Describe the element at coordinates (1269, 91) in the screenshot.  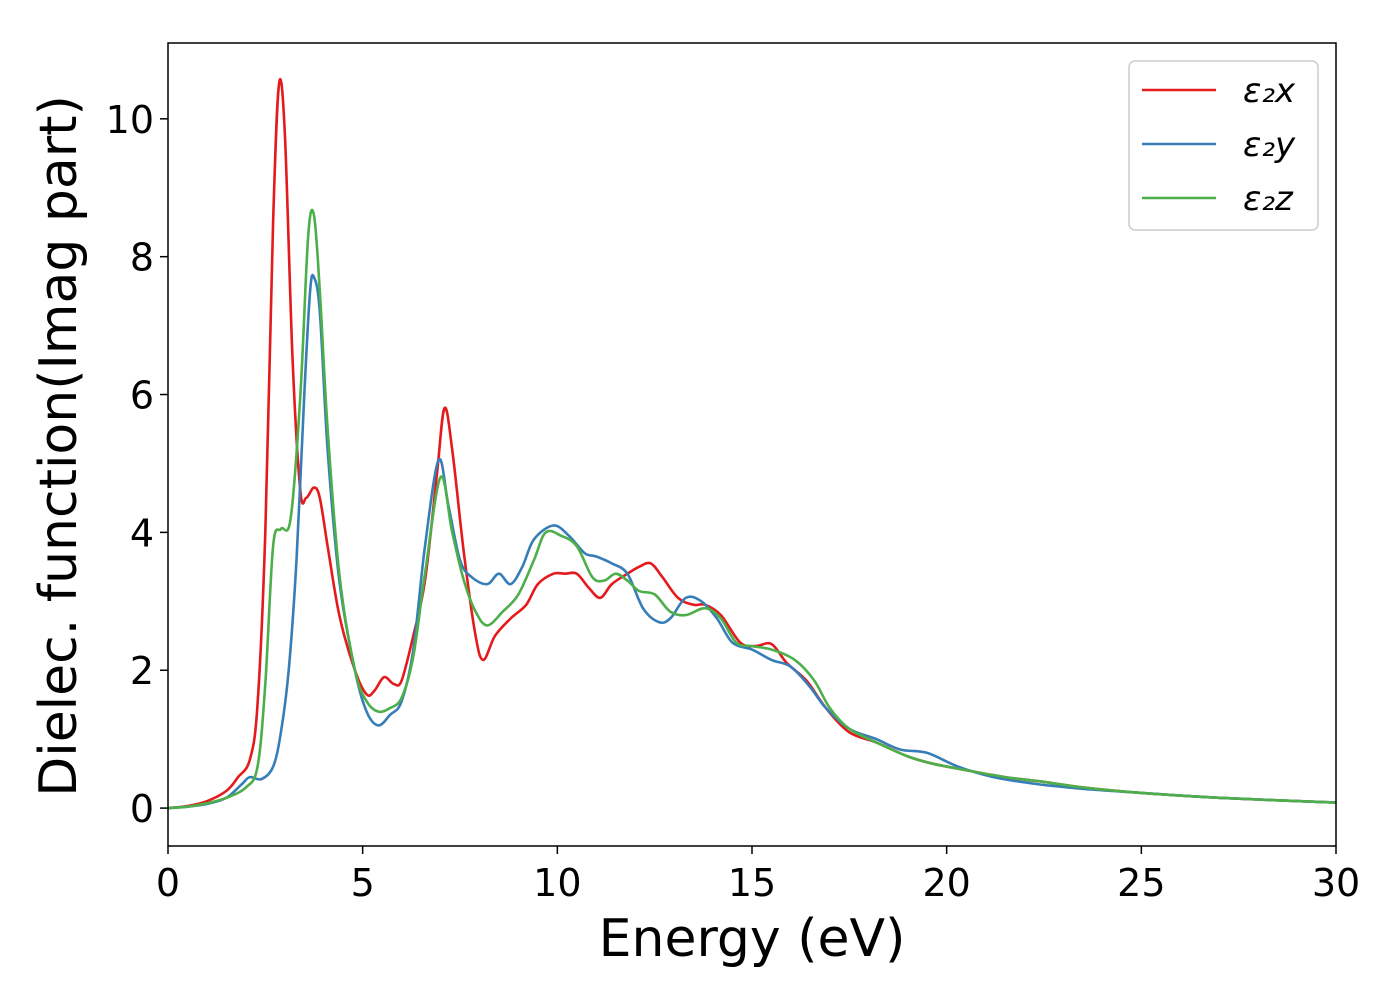
I see `legend-label: ε₂x` at that location.